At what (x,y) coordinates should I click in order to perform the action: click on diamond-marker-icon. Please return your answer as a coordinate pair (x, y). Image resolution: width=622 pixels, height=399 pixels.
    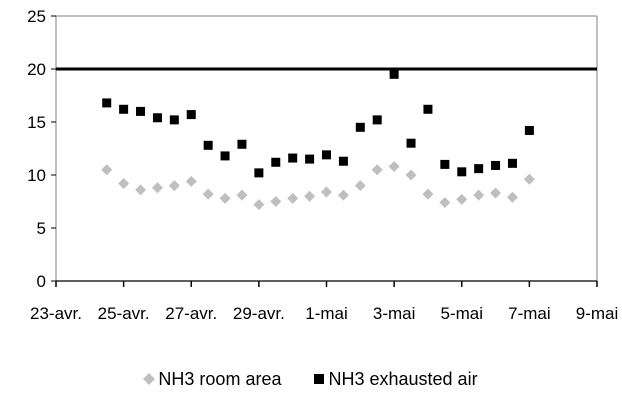
    Looking at the image, I should click on (149, 379).